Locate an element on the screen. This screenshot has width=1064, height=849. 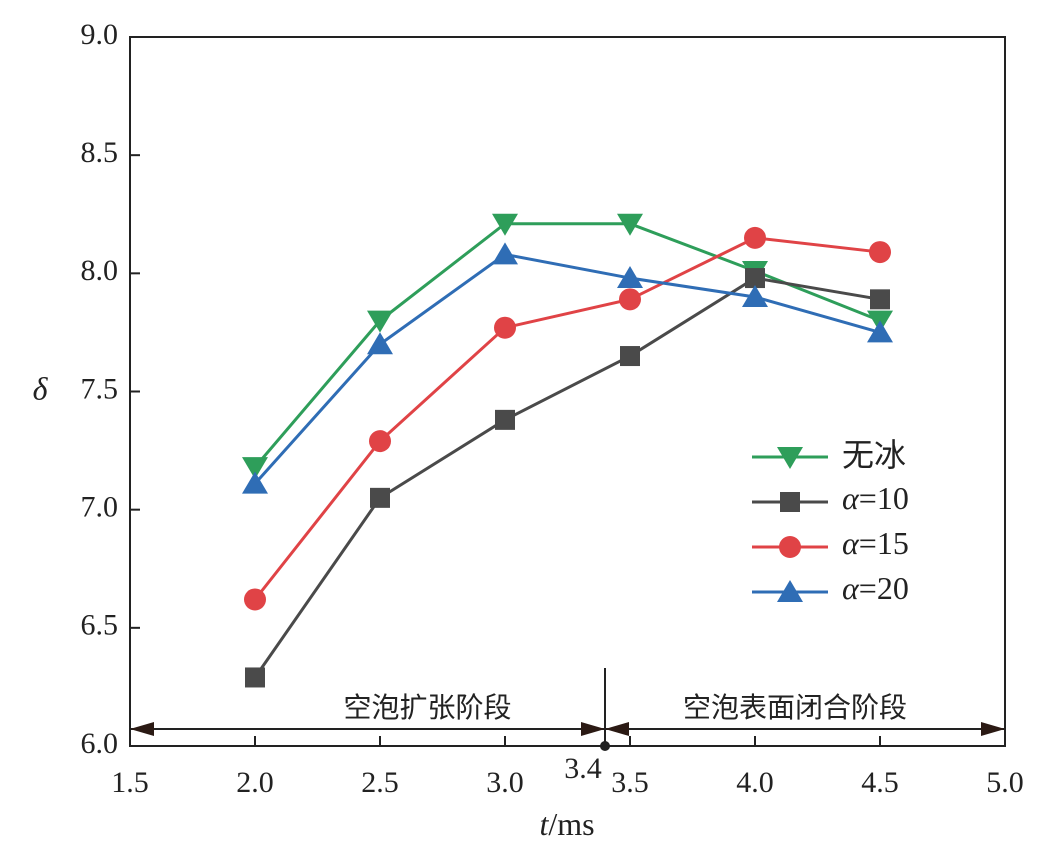
y-tick-label: 6.5 is located at coordinates (100, 625).